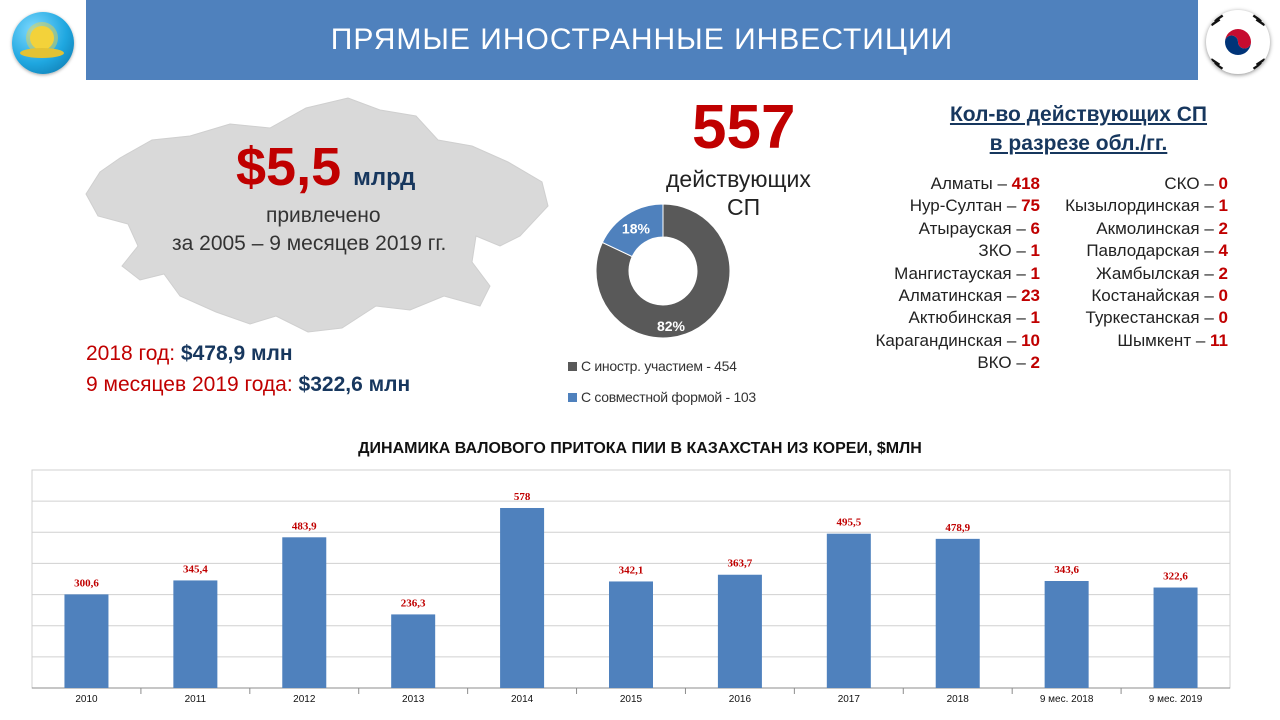 The width and height of the screenshot is (1280, 720). Describe the element at coordinates (953, 273) in the screenshot. I see `region-name: Мангистауская` at that location.